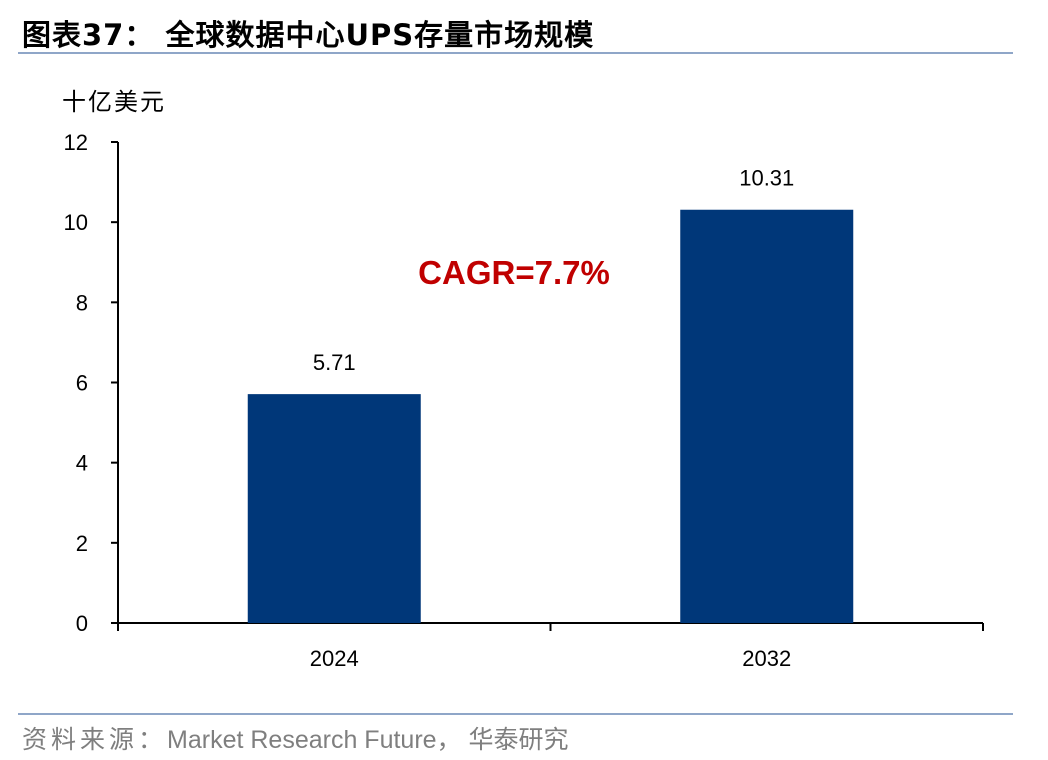  I want to click on y-axis-label: 十亿美元, so click(114, 102).